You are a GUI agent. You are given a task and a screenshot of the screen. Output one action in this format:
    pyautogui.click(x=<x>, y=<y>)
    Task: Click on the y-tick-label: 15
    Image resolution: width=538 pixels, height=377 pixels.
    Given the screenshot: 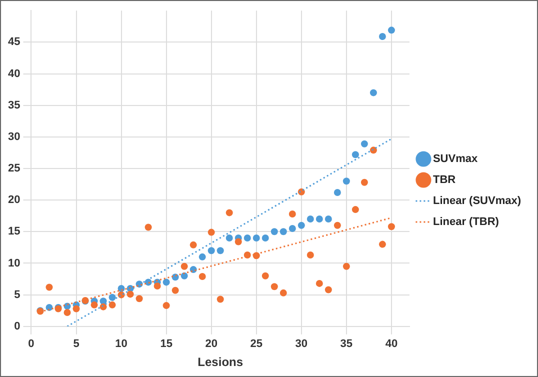 What is the action you would take?
    pyautogui.click(x=14, y=232)
    